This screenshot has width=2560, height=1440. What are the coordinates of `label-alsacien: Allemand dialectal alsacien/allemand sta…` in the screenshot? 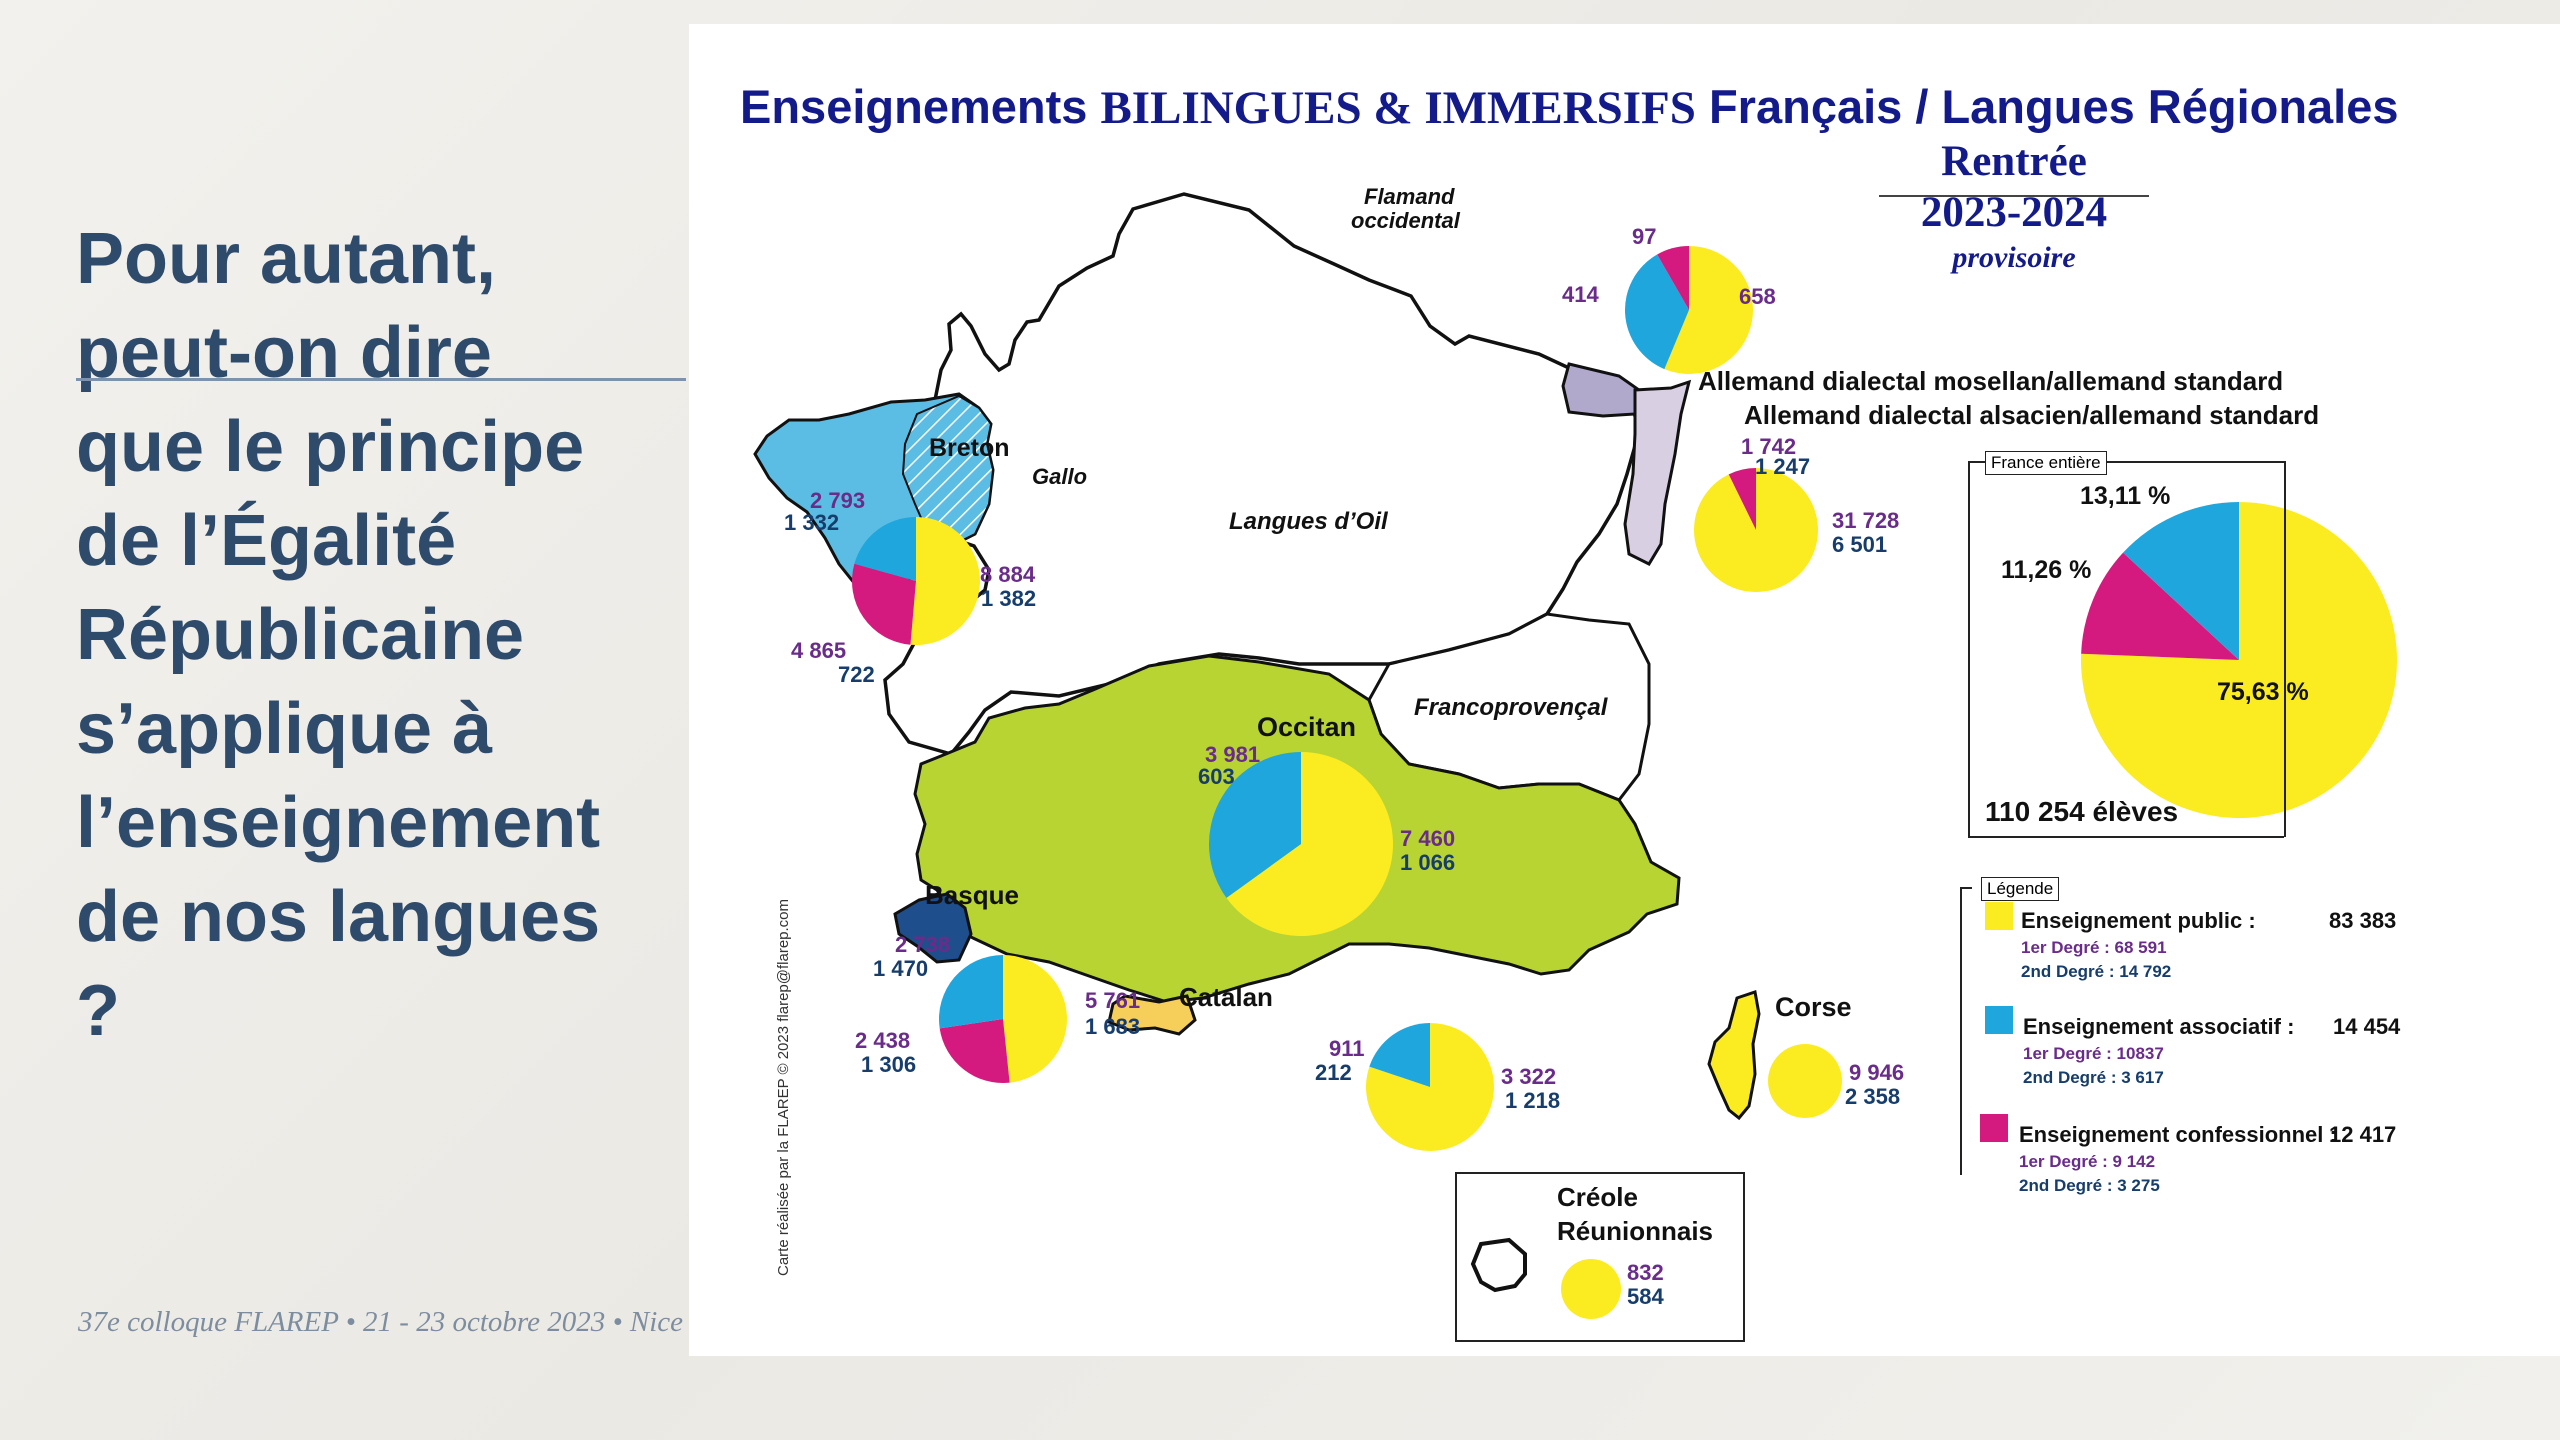 It's located at (2032, 415).